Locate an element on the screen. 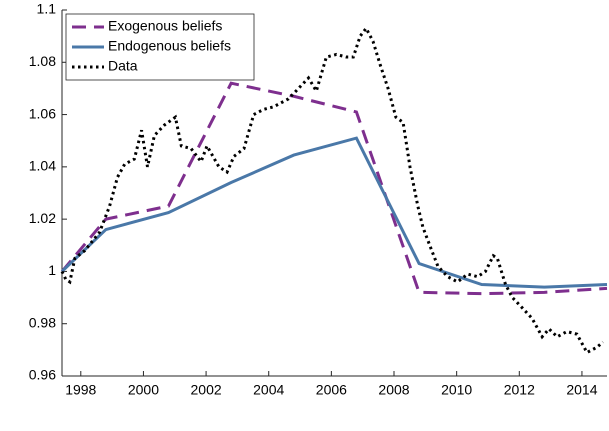  x-tick-label: 2006 is located at coordinates (331, 390).